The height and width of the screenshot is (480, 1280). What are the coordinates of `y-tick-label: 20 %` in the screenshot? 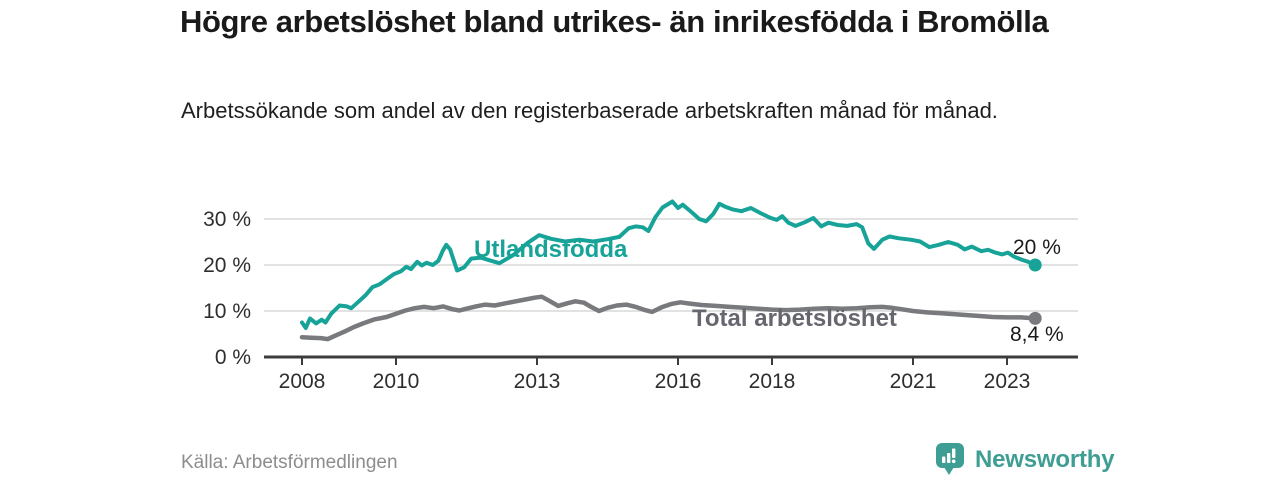 It's located at (227, 265).